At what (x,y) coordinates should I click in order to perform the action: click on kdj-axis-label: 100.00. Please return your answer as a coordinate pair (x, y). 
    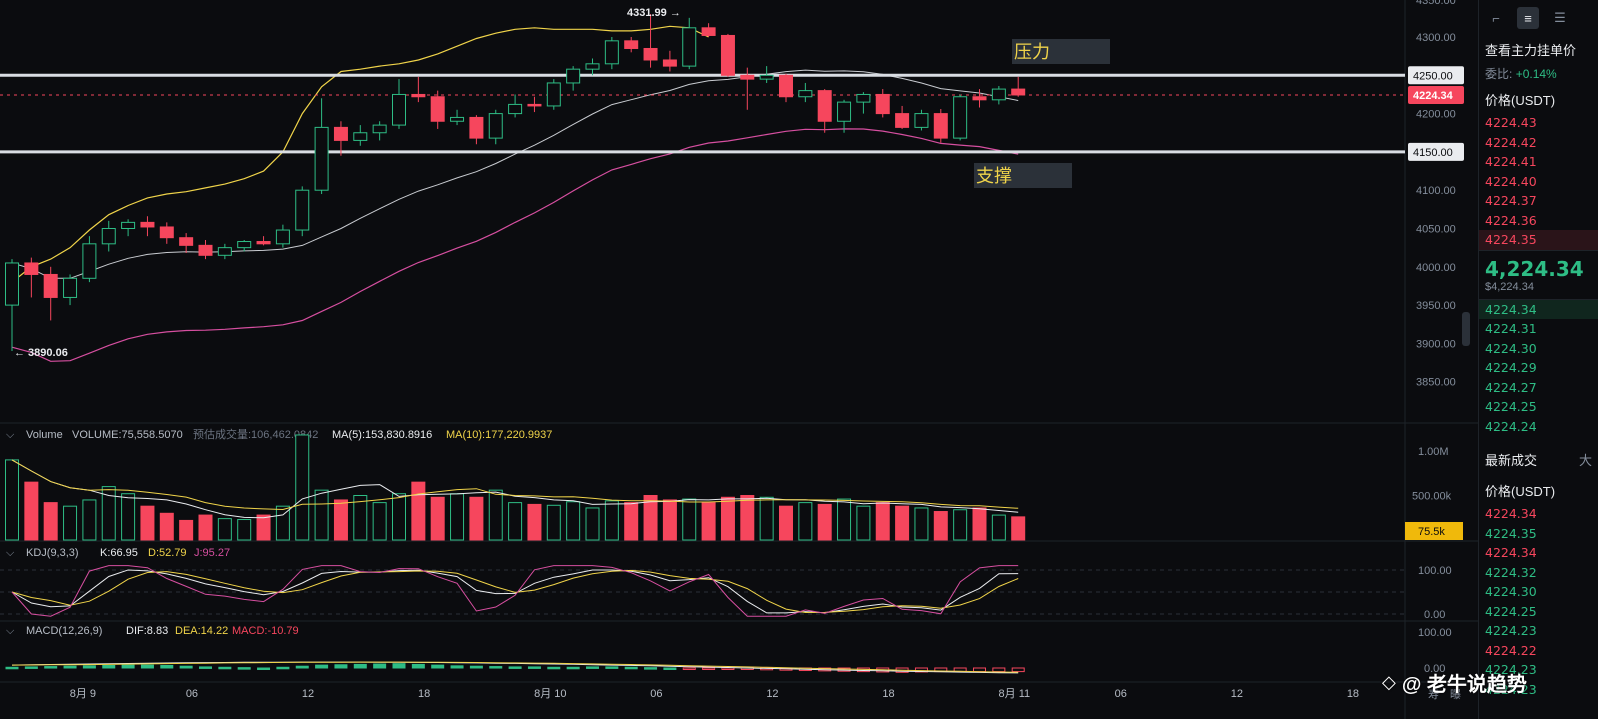
    Looking at the image, I should click on (1435, 571).